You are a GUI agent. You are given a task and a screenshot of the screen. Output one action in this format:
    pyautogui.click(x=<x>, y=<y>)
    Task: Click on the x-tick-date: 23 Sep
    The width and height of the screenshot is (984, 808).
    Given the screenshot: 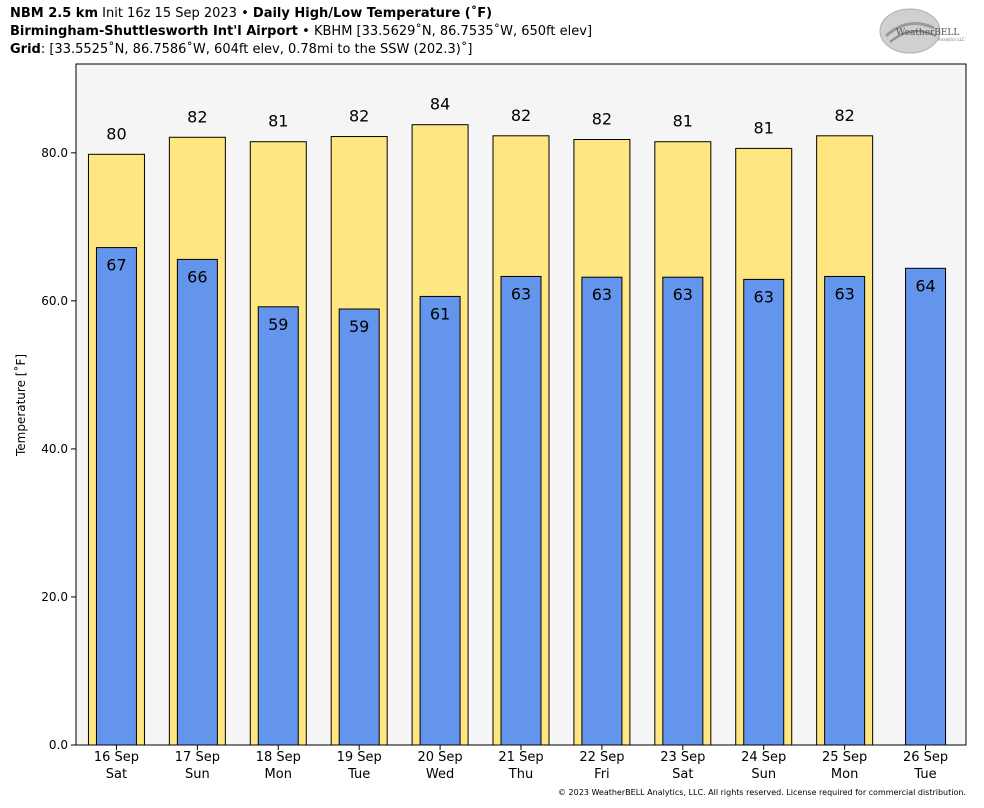 What is the action you would take?
    pyautogui.click(x=682, y=757)
    